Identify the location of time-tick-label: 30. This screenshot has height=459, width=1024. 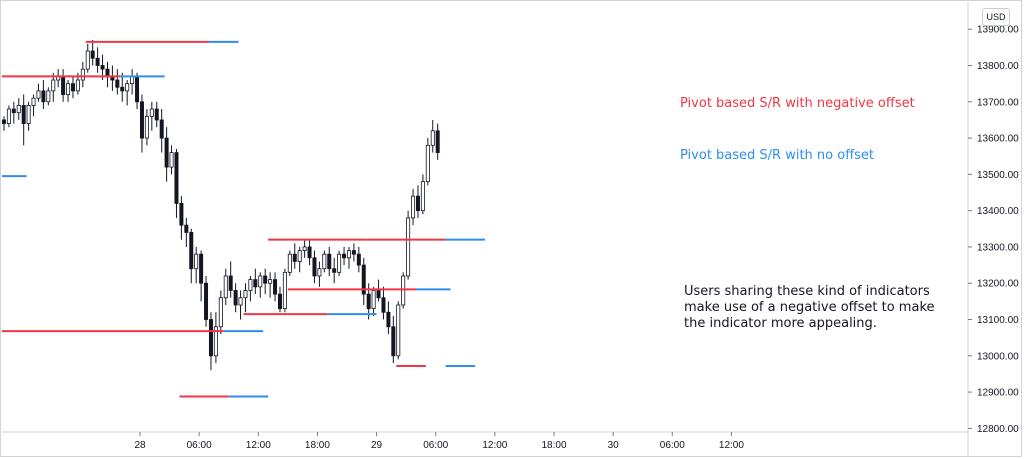
(614, 445).